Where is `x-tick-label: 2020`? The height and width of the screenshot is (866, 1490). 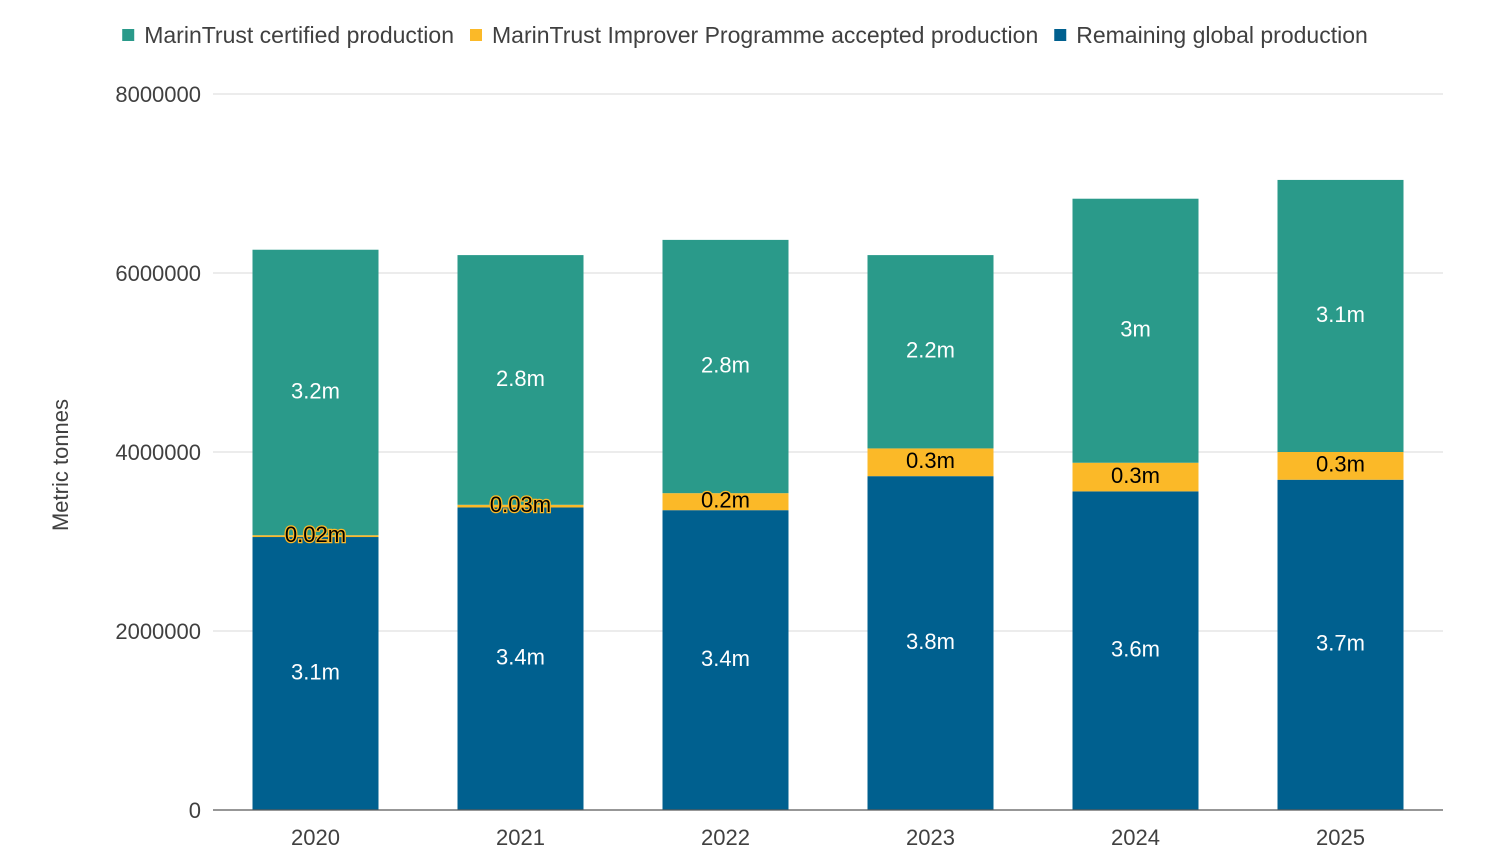
x-tick-label: 2020 is located at coordinates (315, 837).